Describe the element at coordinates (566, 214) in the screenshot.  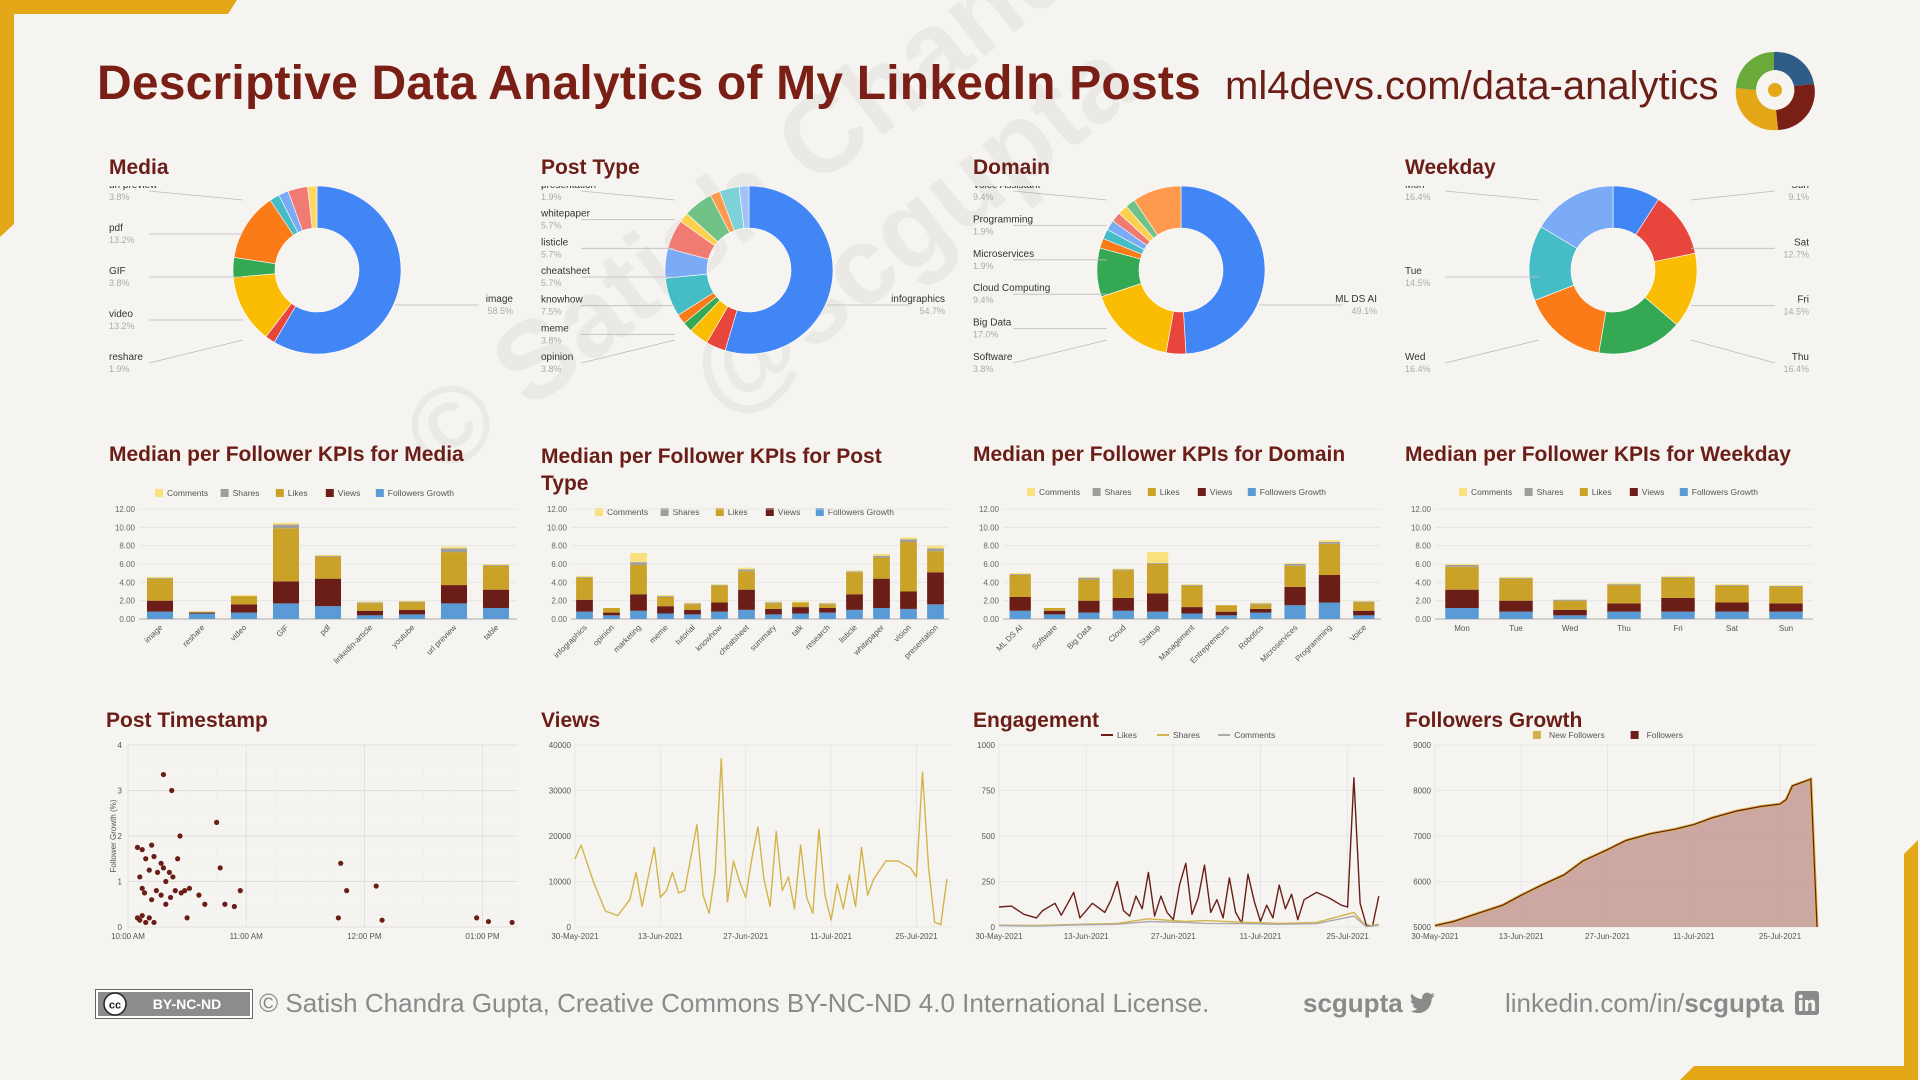
I see `slice-label-whitepaper: whitepaper` at that location.